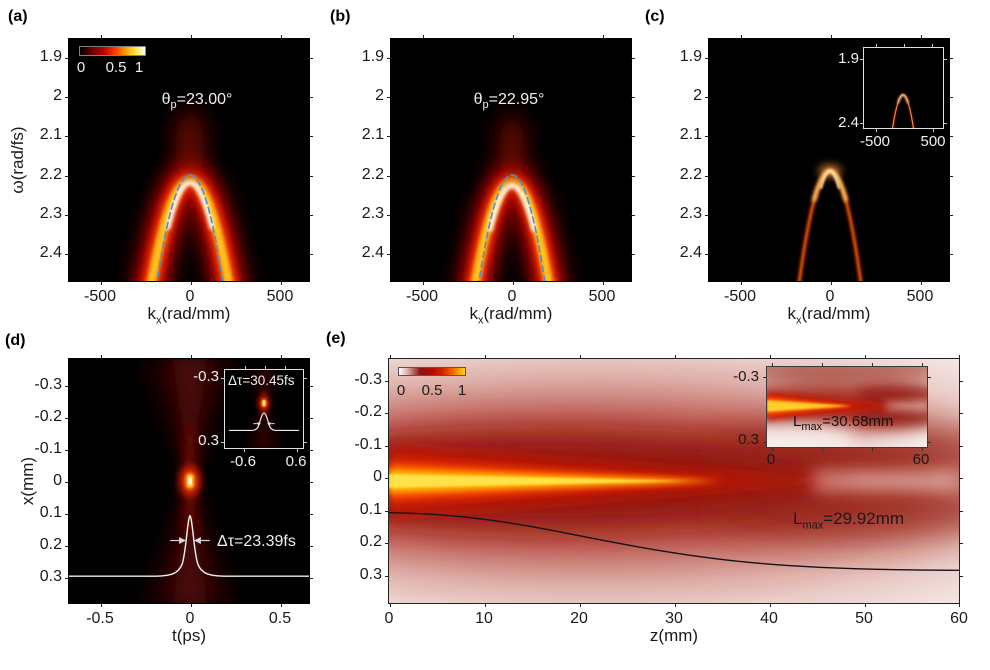  I want to click on x-tick-label: 0.5, so click(280, 618).